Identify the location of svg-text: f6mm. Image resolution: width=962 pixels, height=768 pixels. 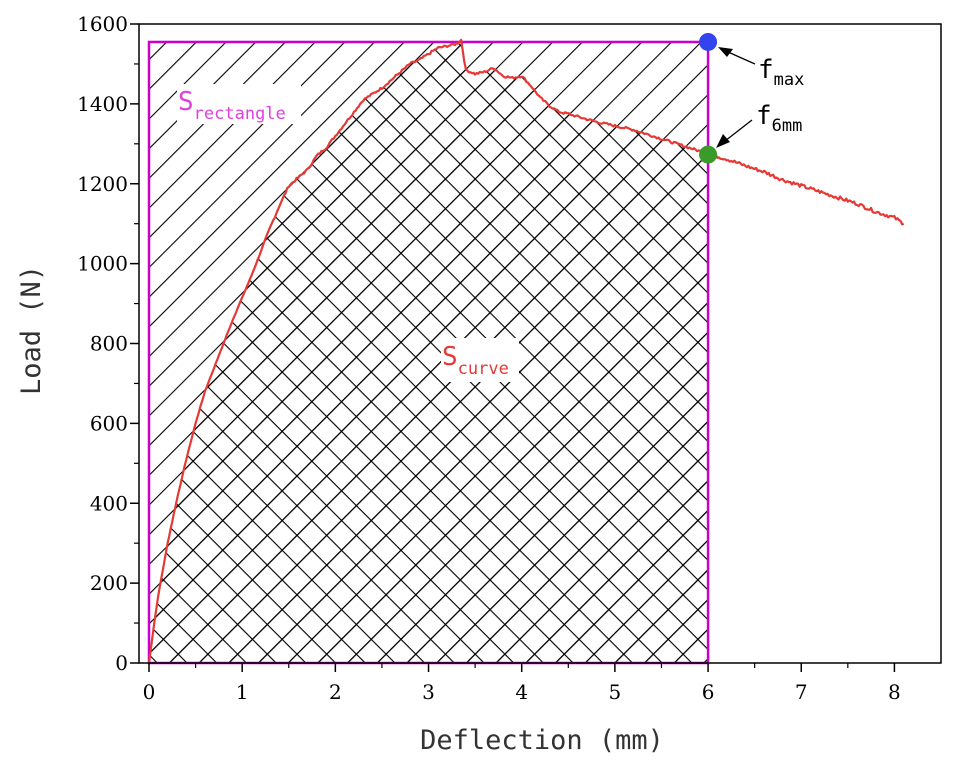
(779, 118).